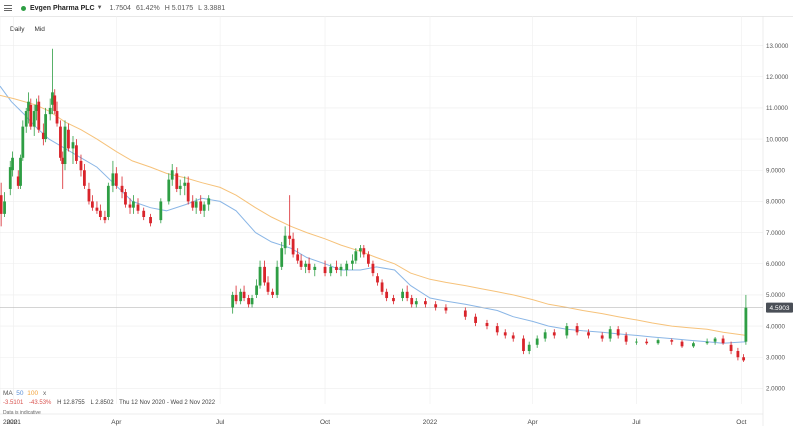  I want to click on chevron-down-icon: ▼, so click(99, 8).